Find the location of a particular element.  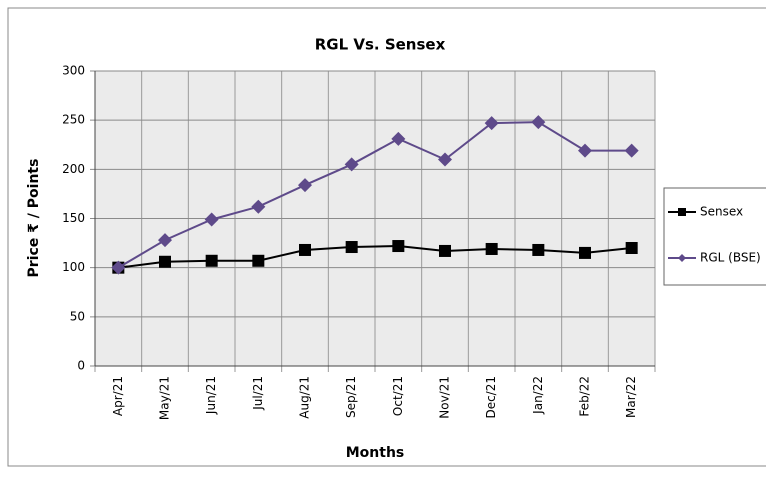

x-tick-label: Jul/21 is located at coordinates (258, 393).